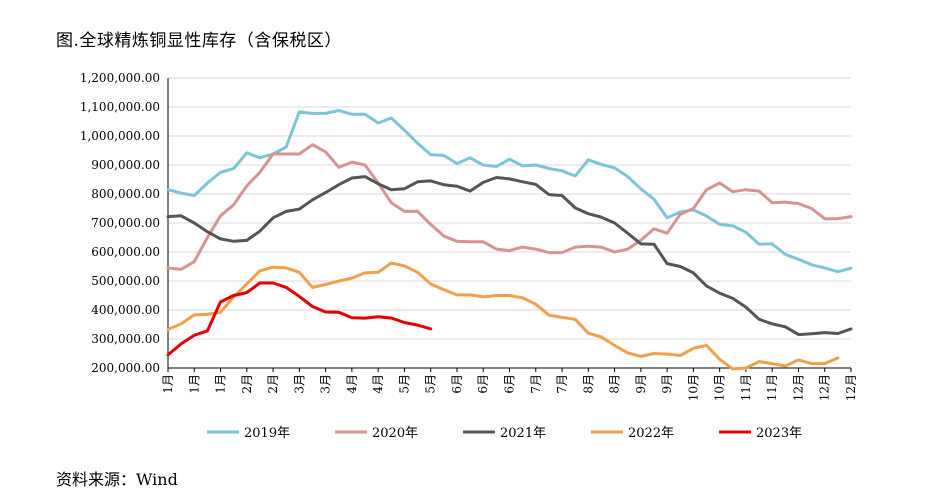 This screenshot has width=941, height=497. Describe the element at coordinates (395, 433) in the screenshot. I see `legend-label-2: 2020年` at that location.